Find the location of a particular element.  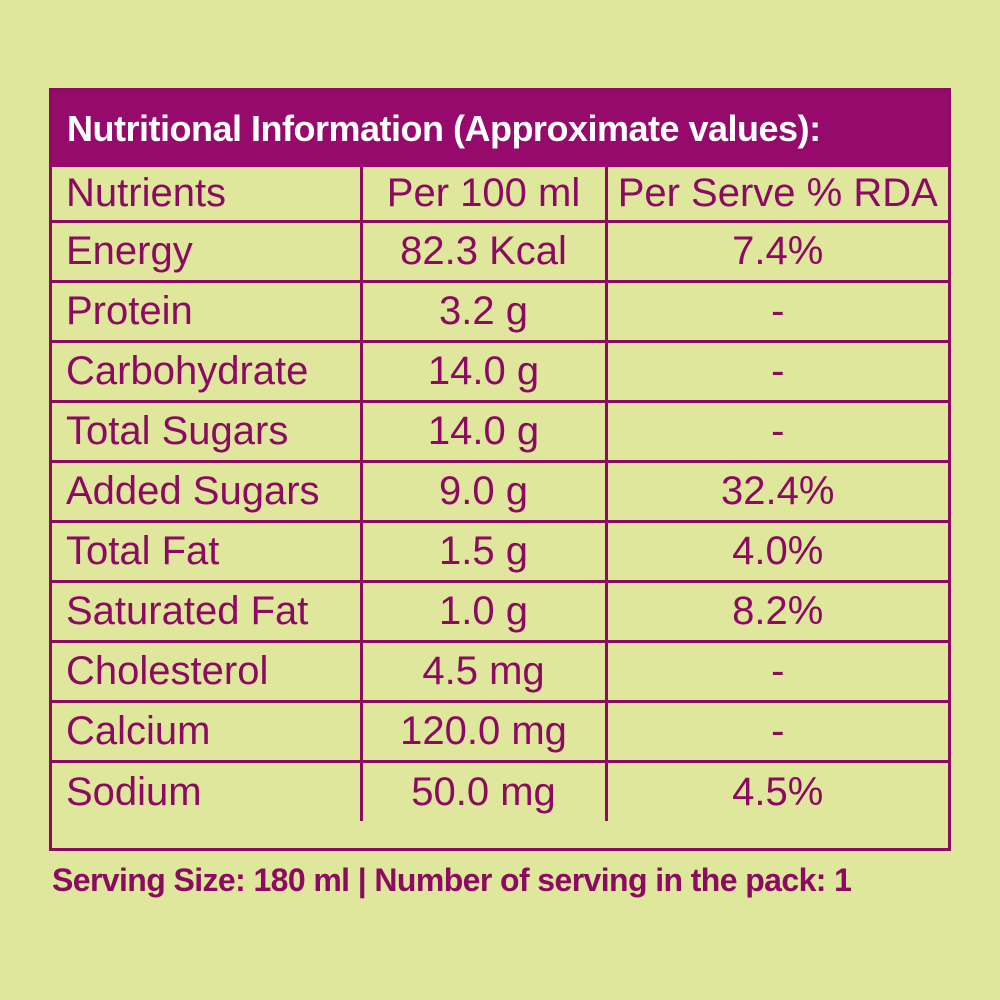

nutrient-per-100ml: 50.0 mg is located at coordinates (482, 790).